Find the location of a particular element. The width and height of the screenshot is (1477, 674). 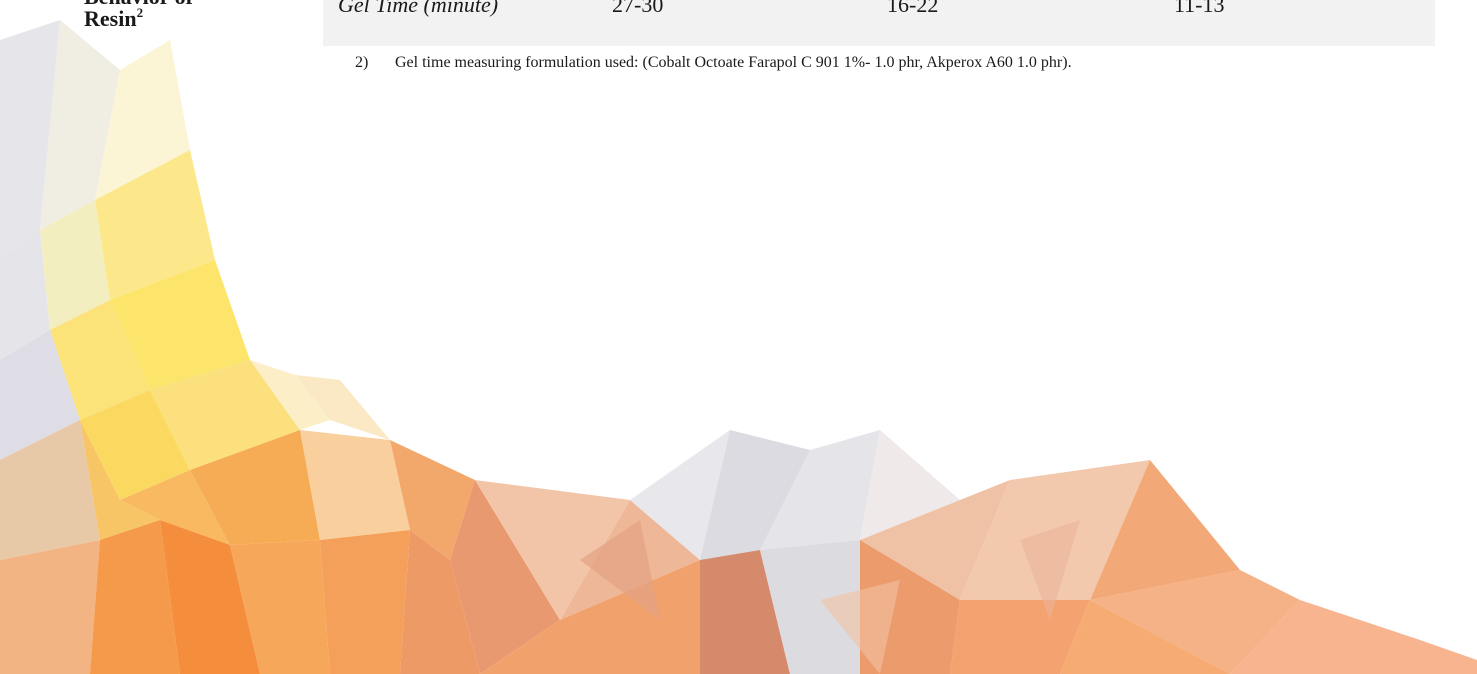

footnote-ref: 2 is located at coordinates (140, 12).